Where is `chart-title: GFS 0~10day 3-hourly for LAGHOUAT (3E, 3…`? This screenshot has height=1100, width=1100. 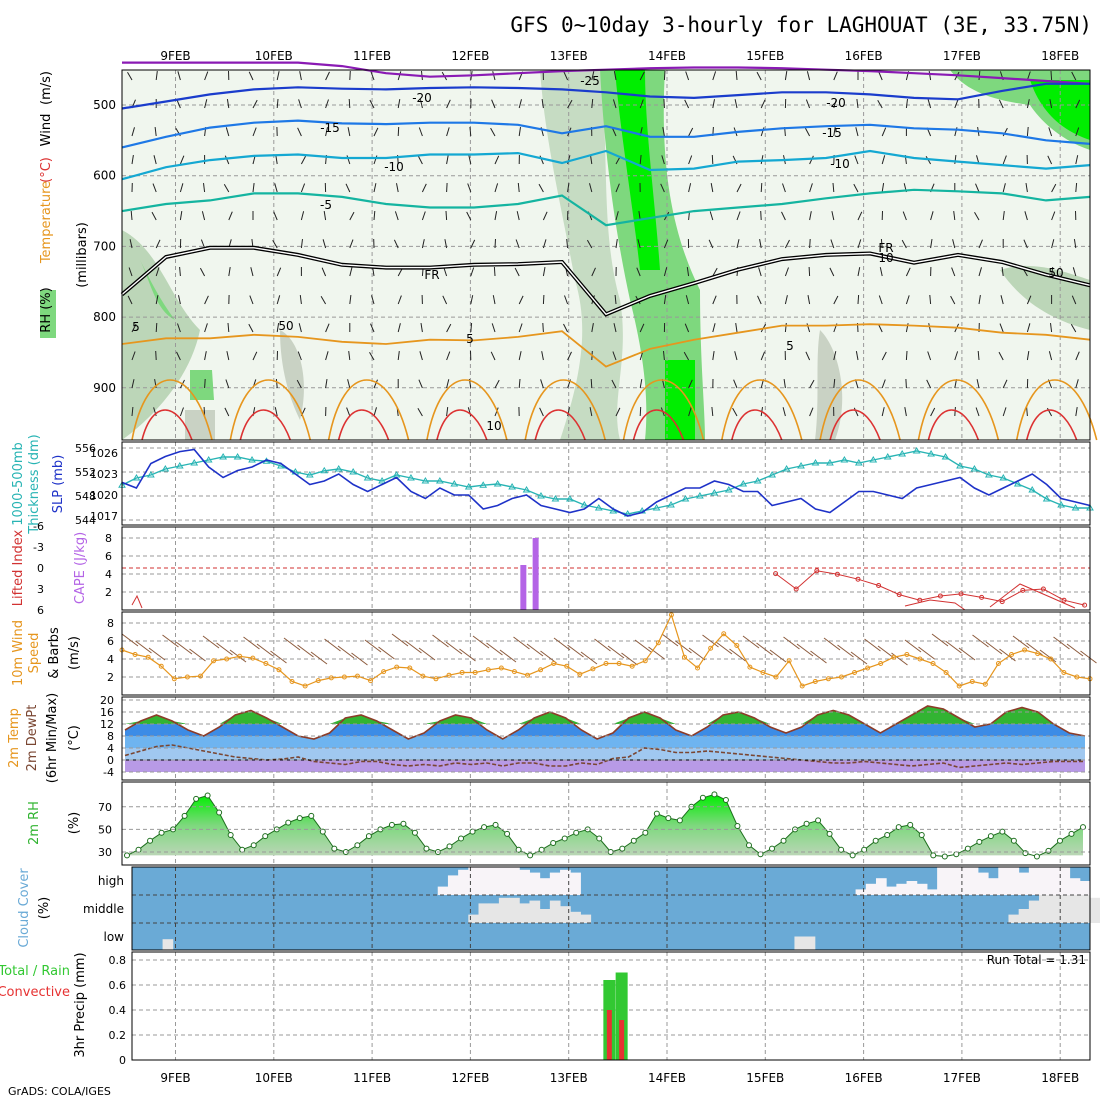 chart-title: GFS 0~10day 3-hourly for LAGHOUAT (3E, 3… is located at coordinates (801, 25).